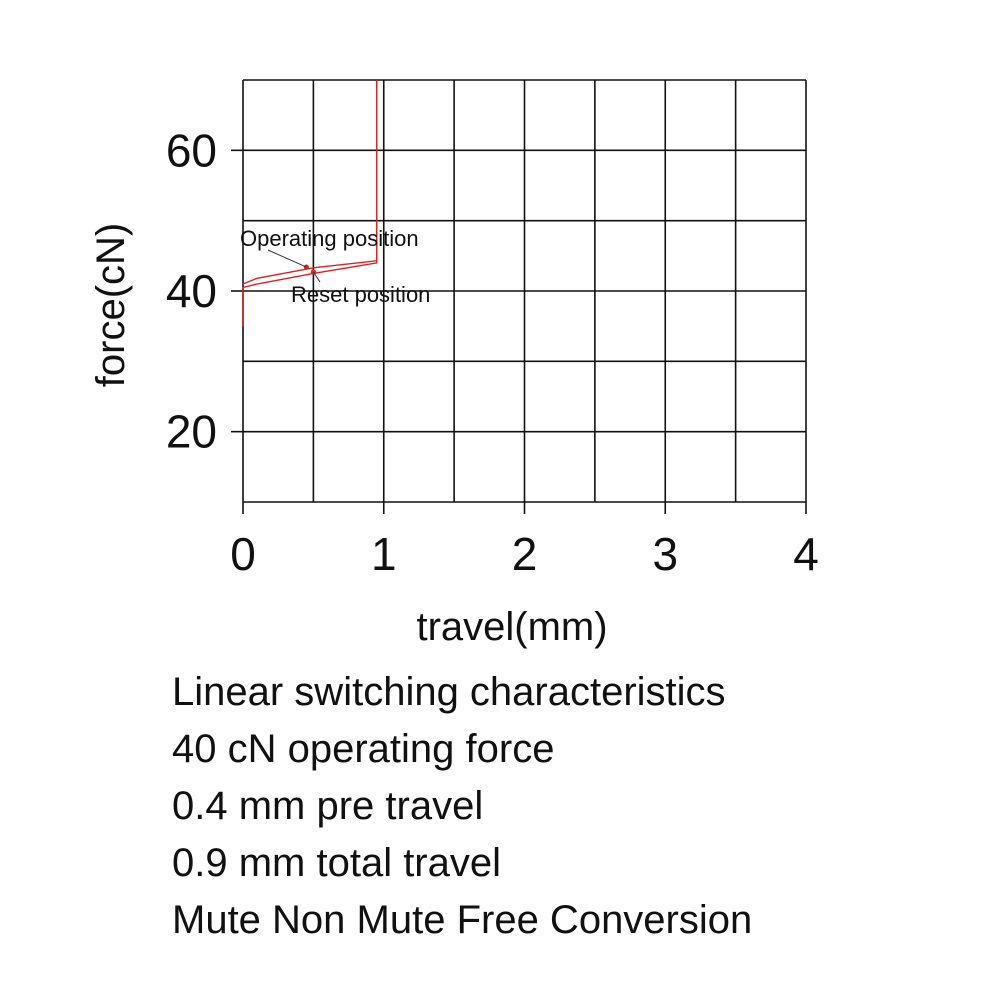  What do you see at coordinates (243, 554) in the screenshot?
I see `x-tick-label: 0` at bounding box center [243, 554].